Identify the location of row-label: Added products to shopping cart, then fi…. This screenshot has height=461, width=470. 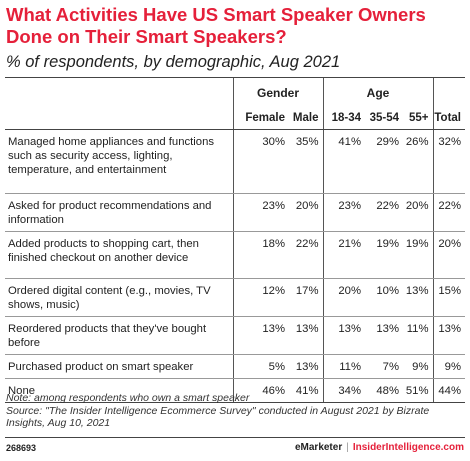
(119, 255).